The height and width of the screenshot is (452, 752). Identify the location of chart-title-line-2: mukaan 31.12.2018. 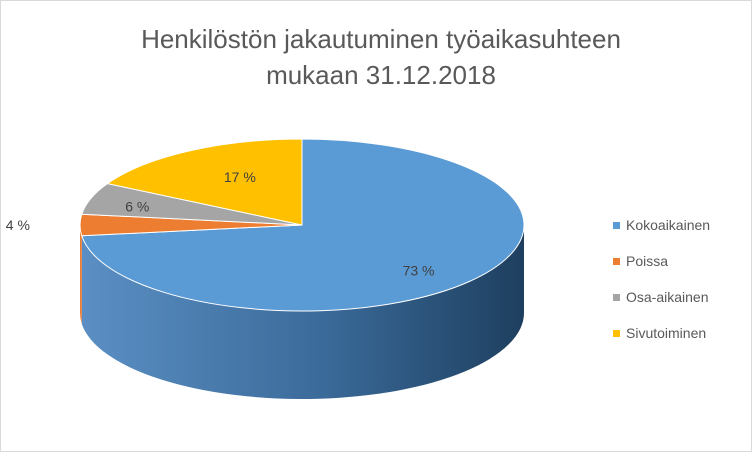
(381, 75).